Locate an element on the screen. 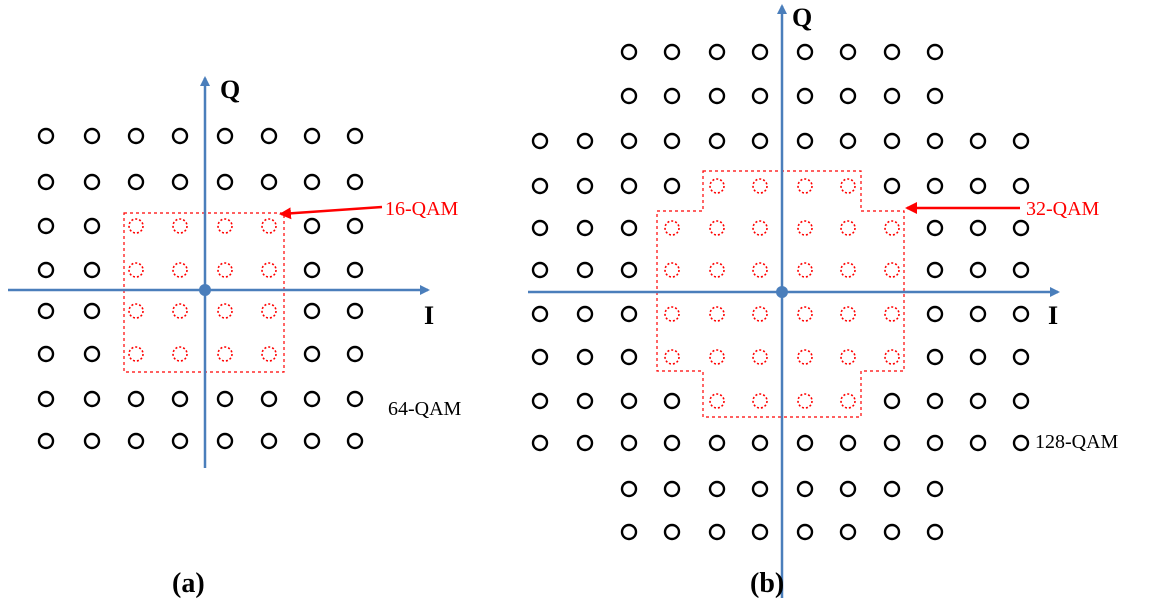  i-axis-label-a: I is located at coordinates (429, 315).